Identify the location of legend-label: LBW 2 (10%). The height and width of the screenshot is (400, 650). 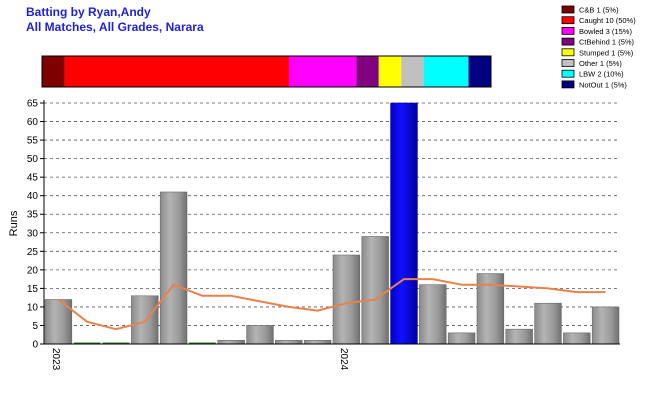
(601, 74).